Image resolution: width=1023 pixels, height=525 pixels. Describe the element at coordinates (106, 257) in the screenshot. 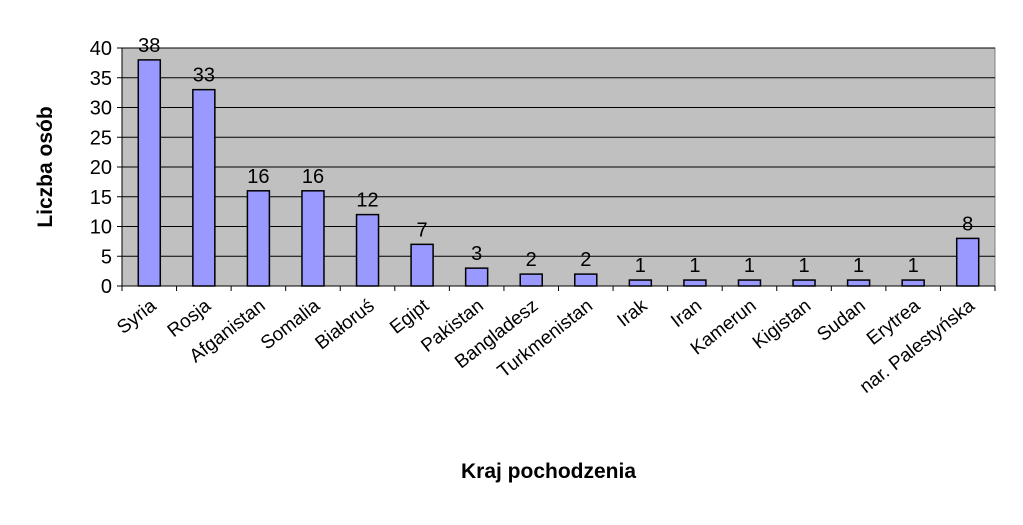

I see `y-tick-label: 5` at that location.